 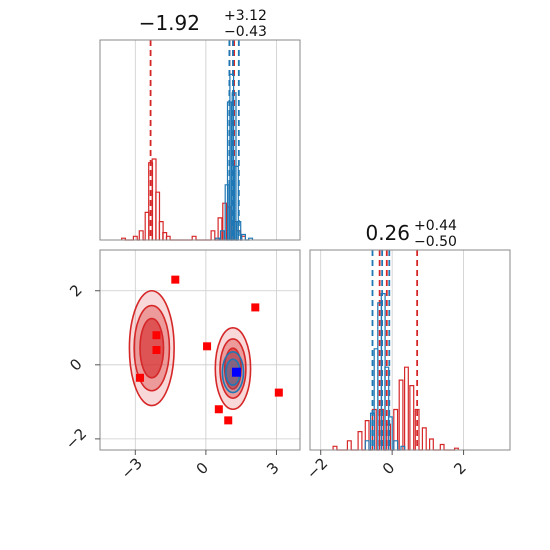 I want to click on joint-xtick-label-2: 3, so click(x=272, y=468).